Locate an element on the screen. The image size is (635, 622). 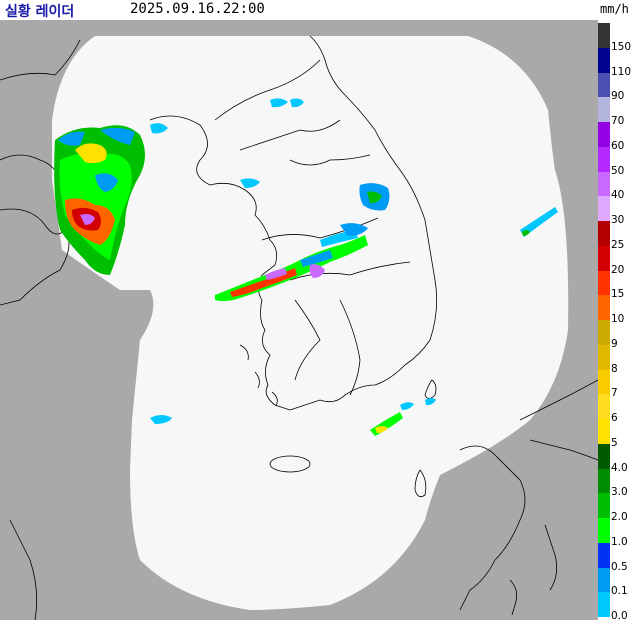
legend-label: 10 is located at coordinates (618, 319).